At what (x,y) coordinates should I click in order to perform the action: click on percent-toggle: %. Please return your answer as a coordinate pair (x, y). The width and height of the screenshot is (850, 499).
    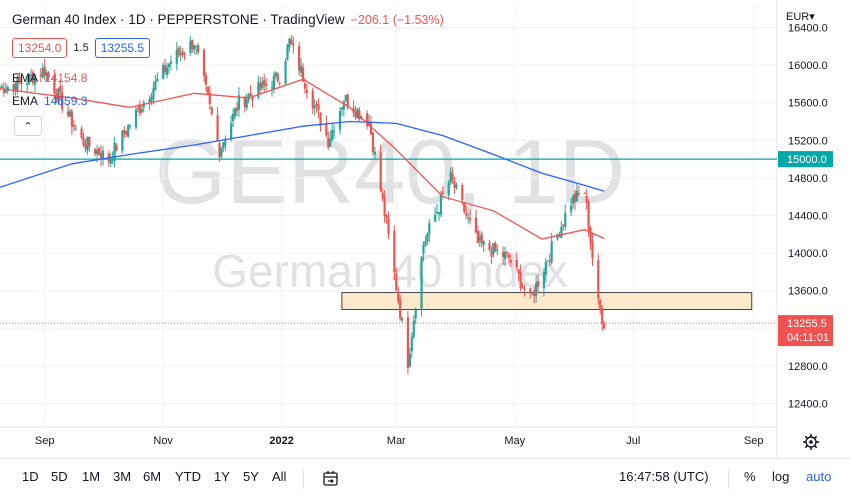
    Looking at the image, I should click on (750, 476).